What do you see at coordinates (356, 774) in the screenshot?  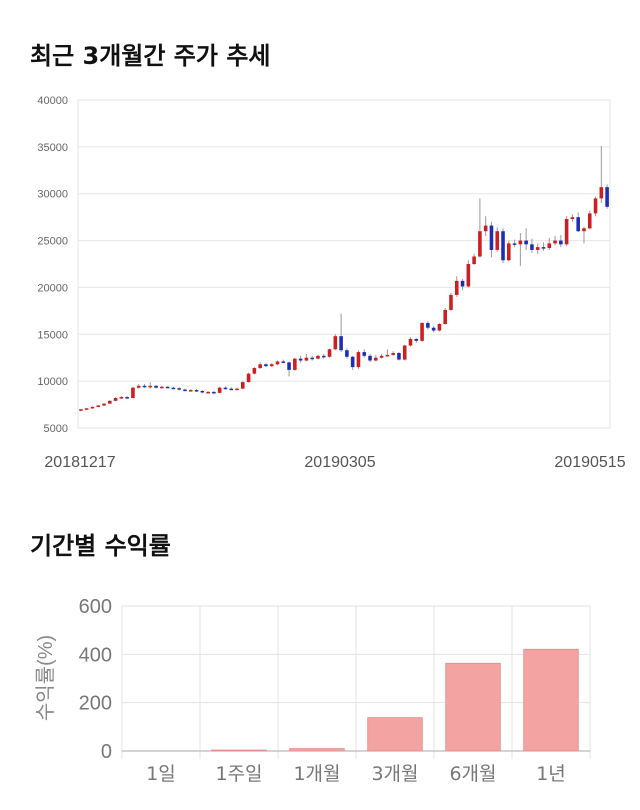 I see `bar-x-ticks: 1일 1주일 1개월 3개월 6개월 1년` at bounding box center [356, 774].